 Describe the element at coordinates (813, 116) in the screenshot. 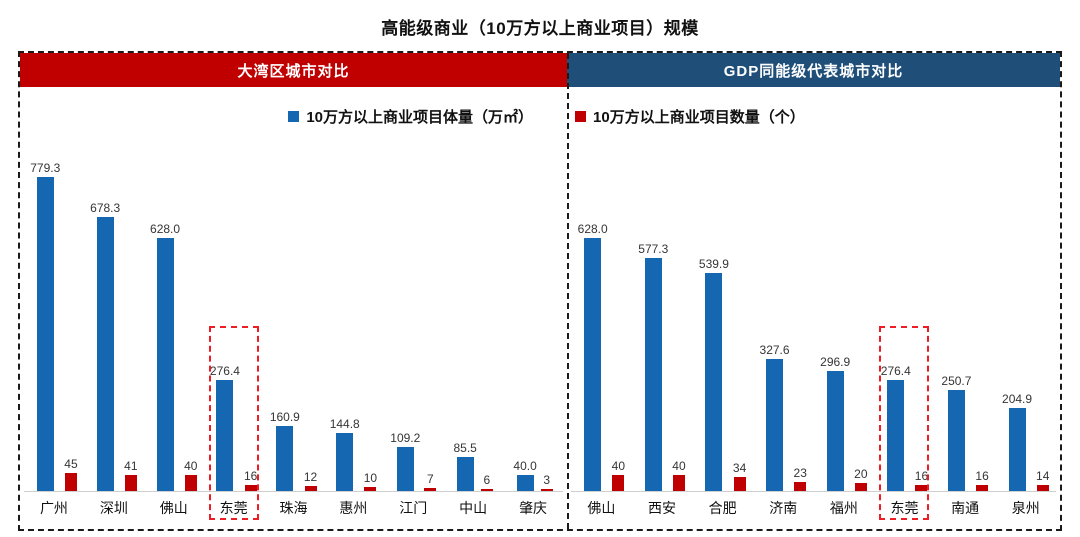

I see `legend-half-right: 10万方以上商业项目数量（个）` at that location.